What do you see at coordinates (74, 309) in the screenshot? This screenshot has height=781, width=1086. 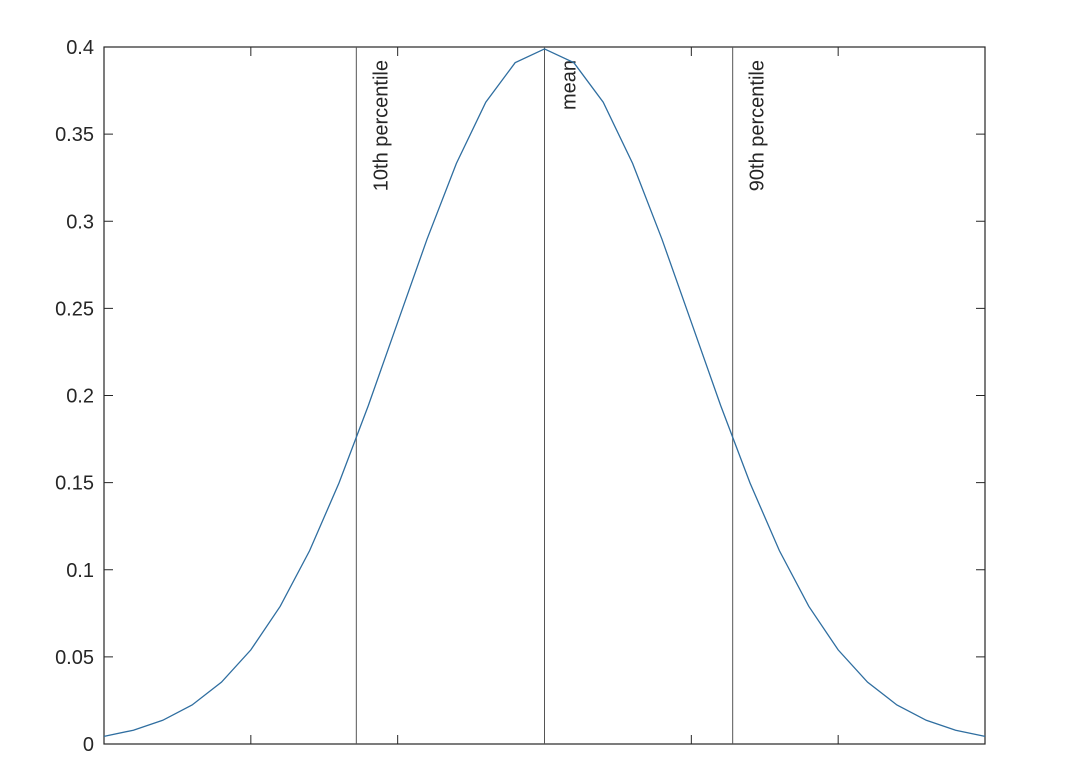 I see `y-tick-label: 0.25` at bounding box center [74, 309].